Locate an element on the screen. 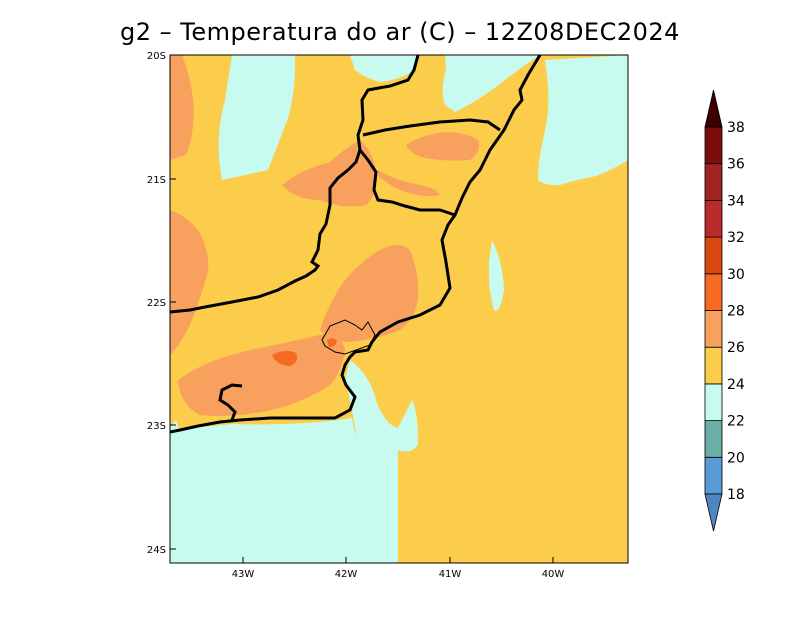  colorbar-max-arrow is located at coordinates (713, 108).